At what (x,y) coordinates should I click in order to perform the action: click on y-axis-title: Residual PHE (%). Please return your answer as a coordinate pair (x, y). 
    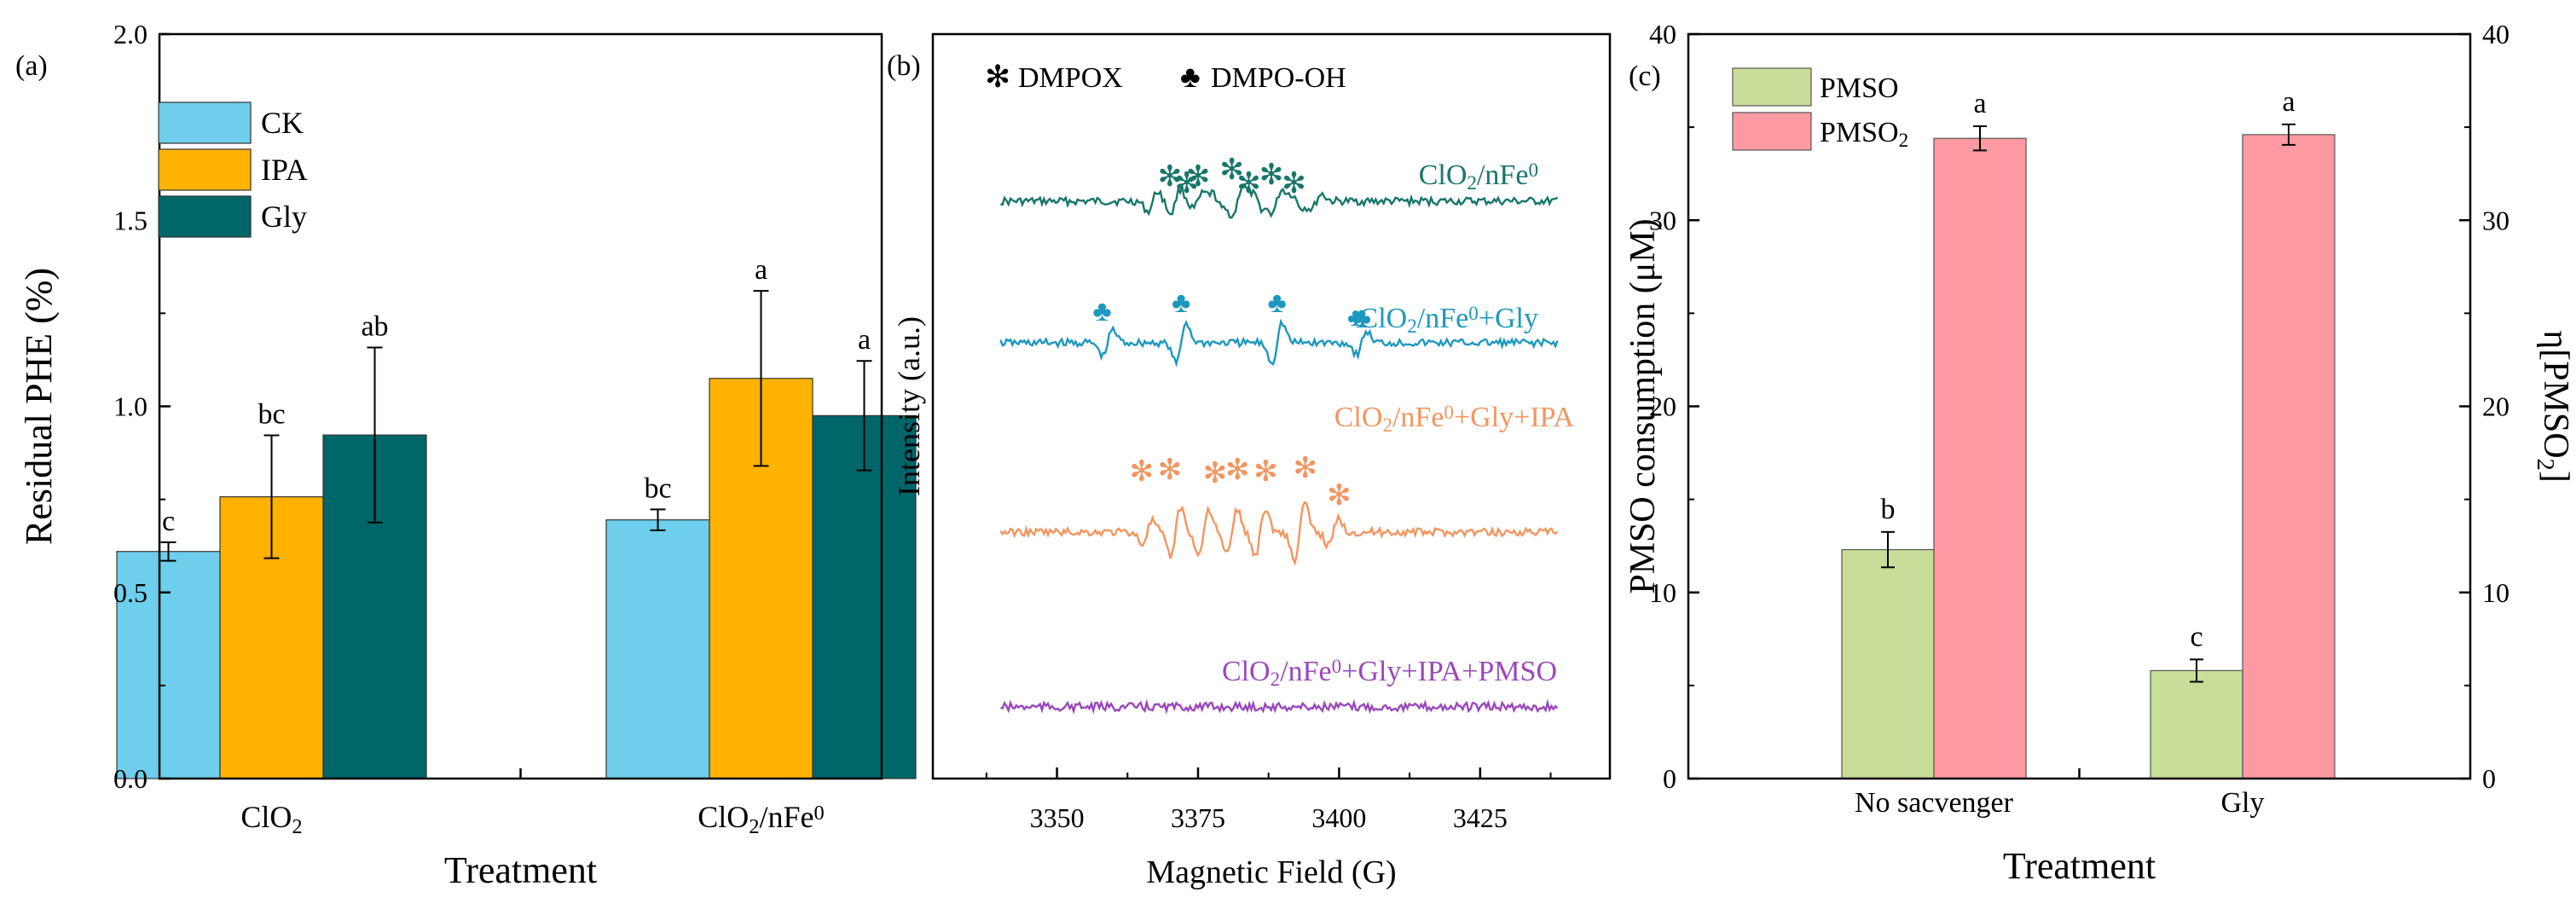
    Looking at the image, I should click on (39, 406).